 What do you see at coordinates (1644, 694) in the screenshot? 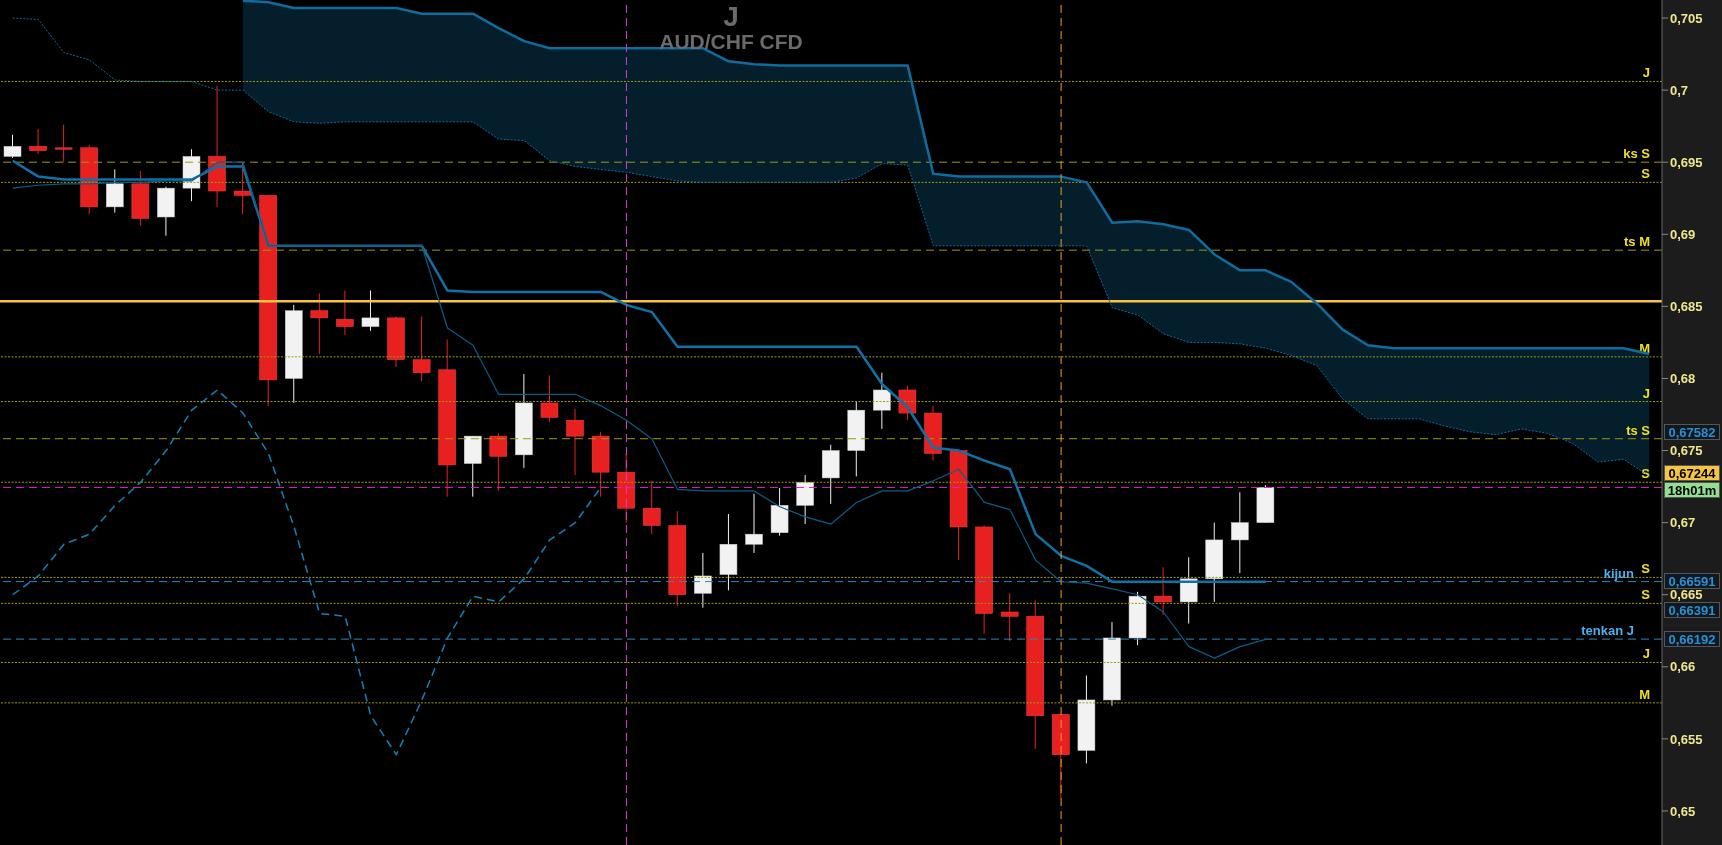
I see `ref-line-label: M` at bounding box center [1644, 694].